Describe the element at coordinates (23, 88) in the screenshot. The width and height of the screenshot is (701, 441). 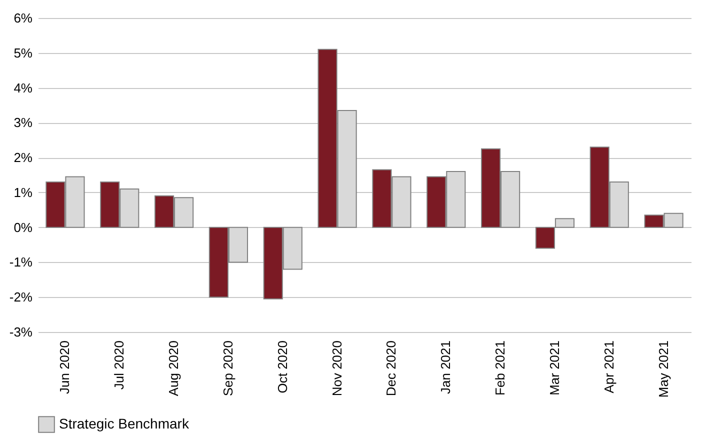
I see `y-tick-label: 4%` at that location.